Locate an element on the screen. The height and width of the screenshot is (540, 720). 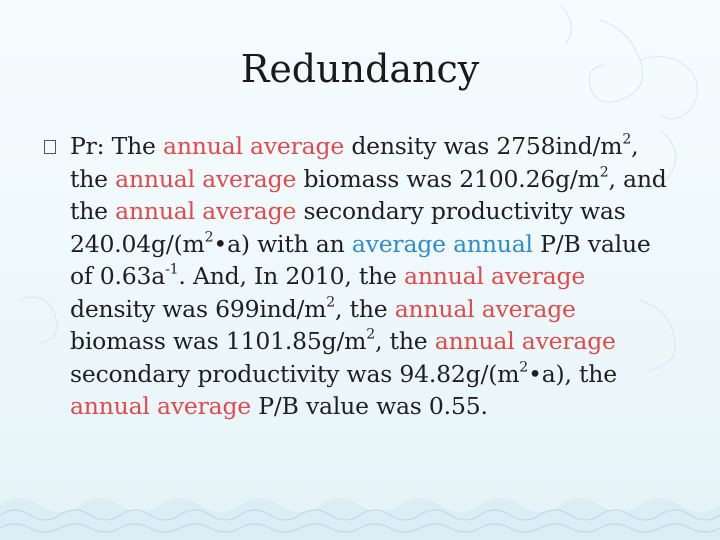
text-run: secondary productivity was 94.82g/(m is located at coordinates (295, 373).